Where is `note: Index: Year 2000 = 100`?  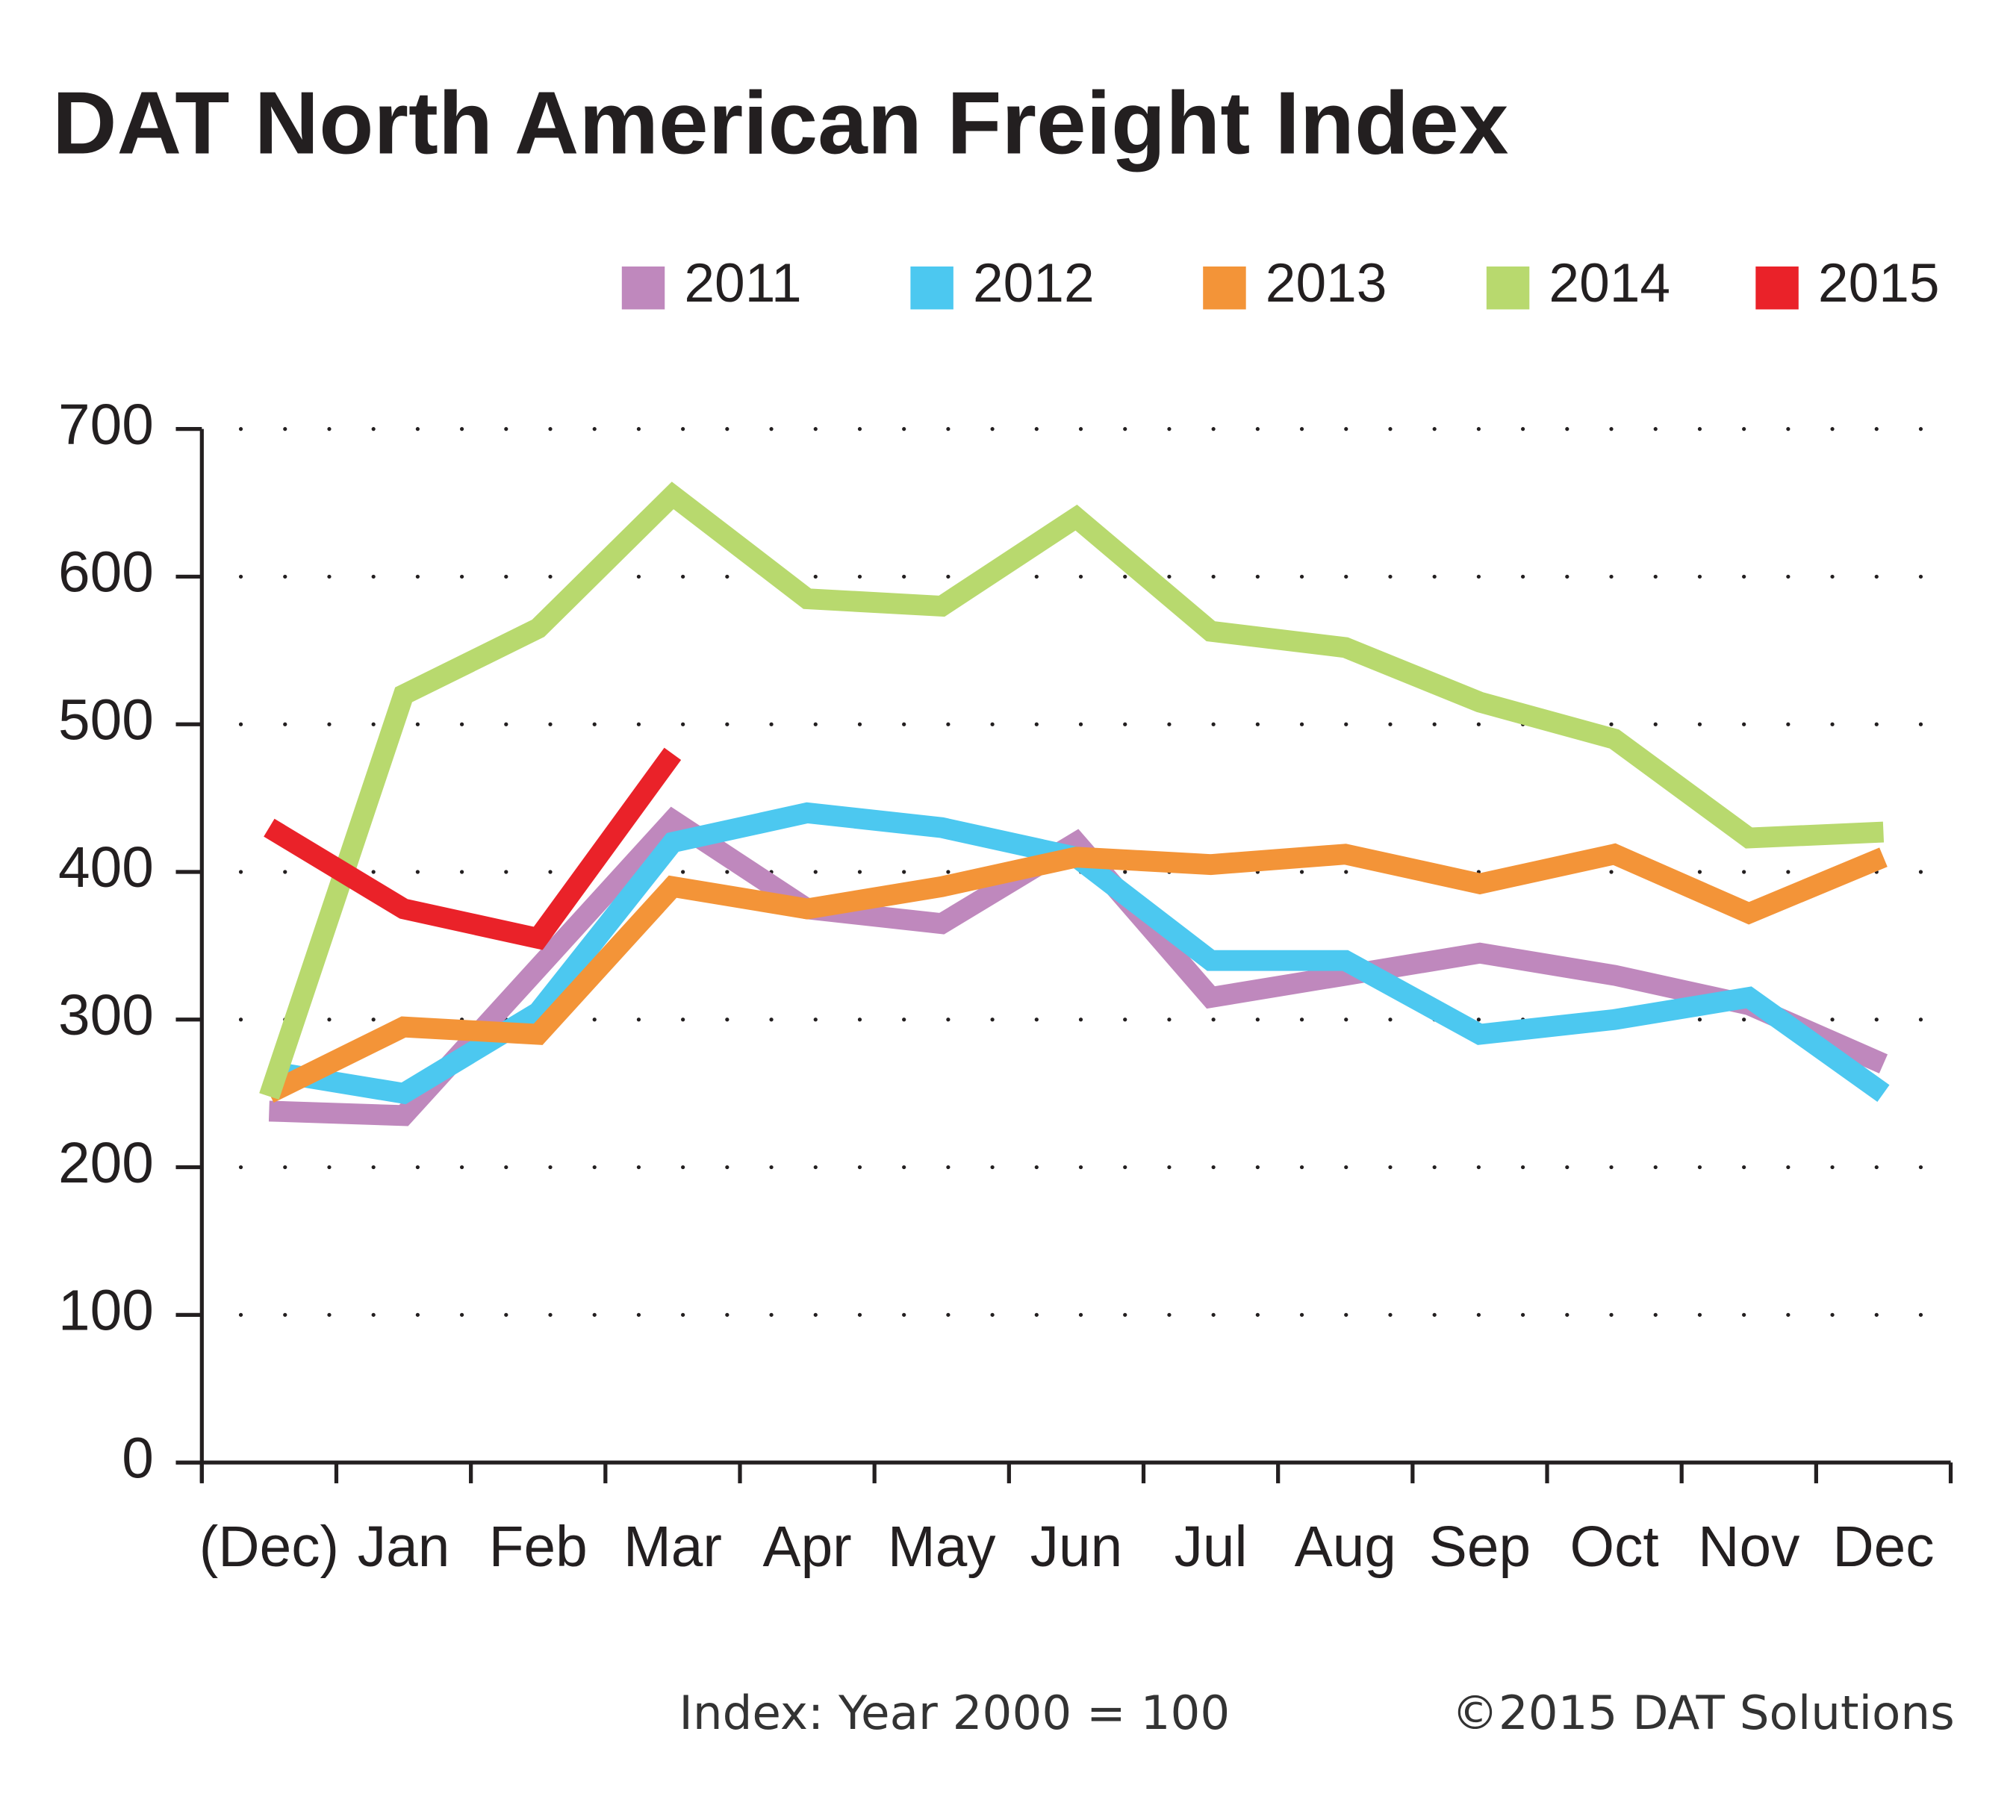
note: Index: Year 2000 = 100 is located at coordinates (954, 1713).